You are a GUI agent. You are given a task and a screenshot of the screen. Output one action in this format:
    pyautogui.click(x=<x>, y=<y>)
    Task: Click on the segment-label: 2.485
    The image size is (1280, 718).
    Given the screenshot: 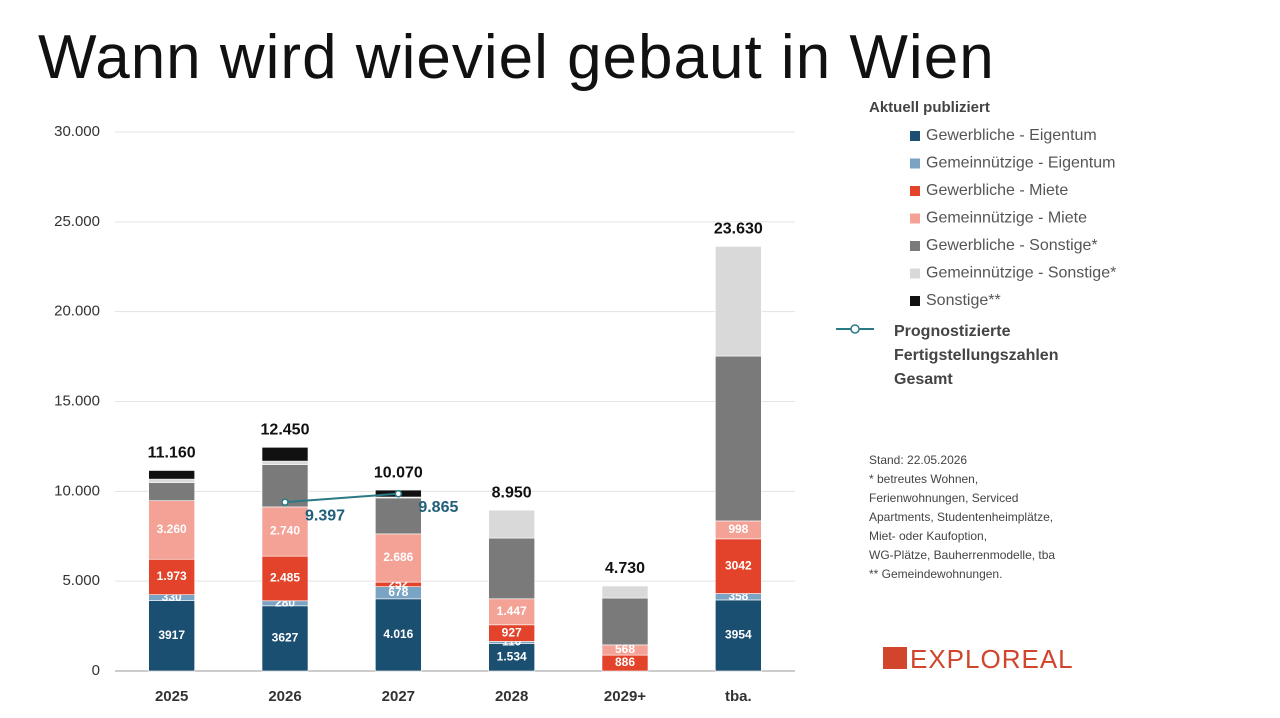 What is the action you would take?
    pyautogui.click(x=285, y=578)
    